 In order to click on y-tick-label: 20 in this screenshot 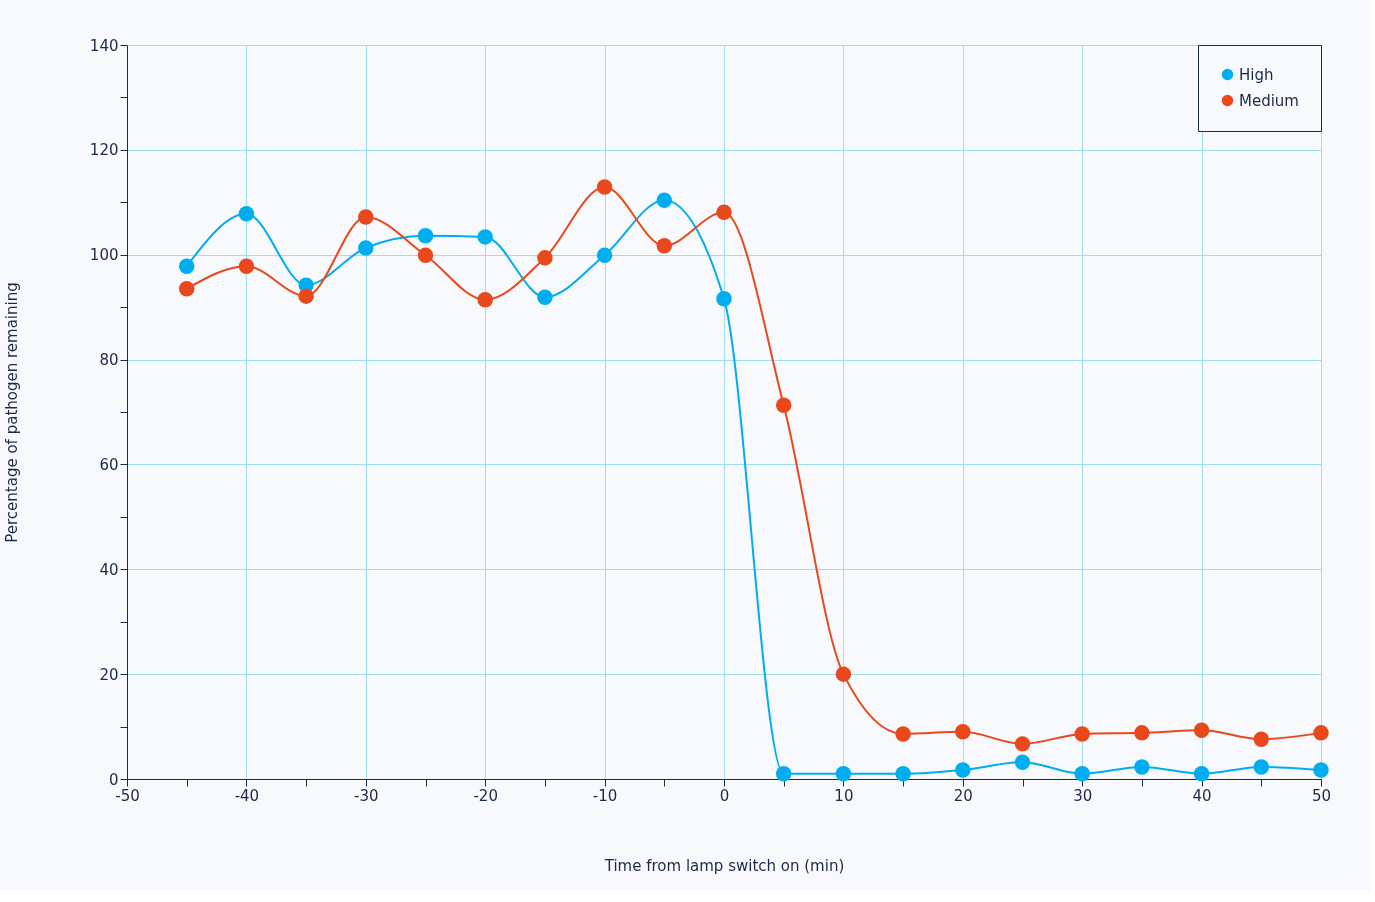, I will do `click(109, 674)`.